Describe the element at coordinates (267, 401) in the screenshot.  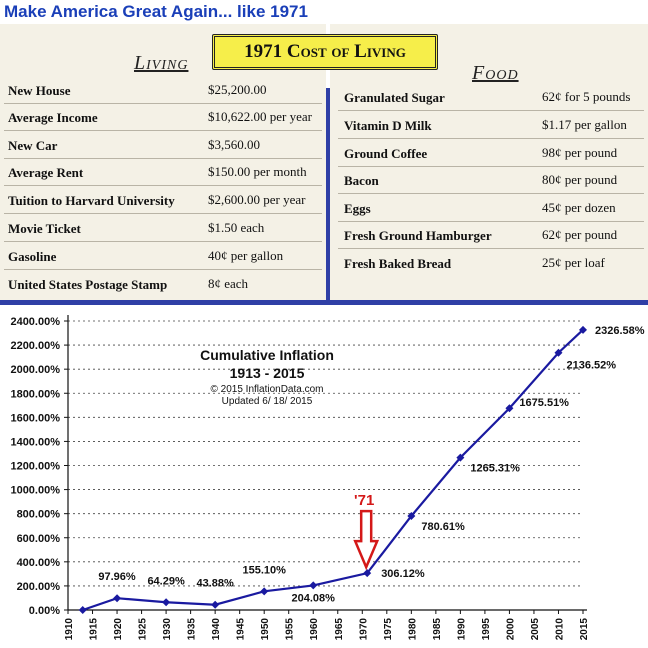
I see `chart-updated: Updated 6/ 18/ 2015` at that location.